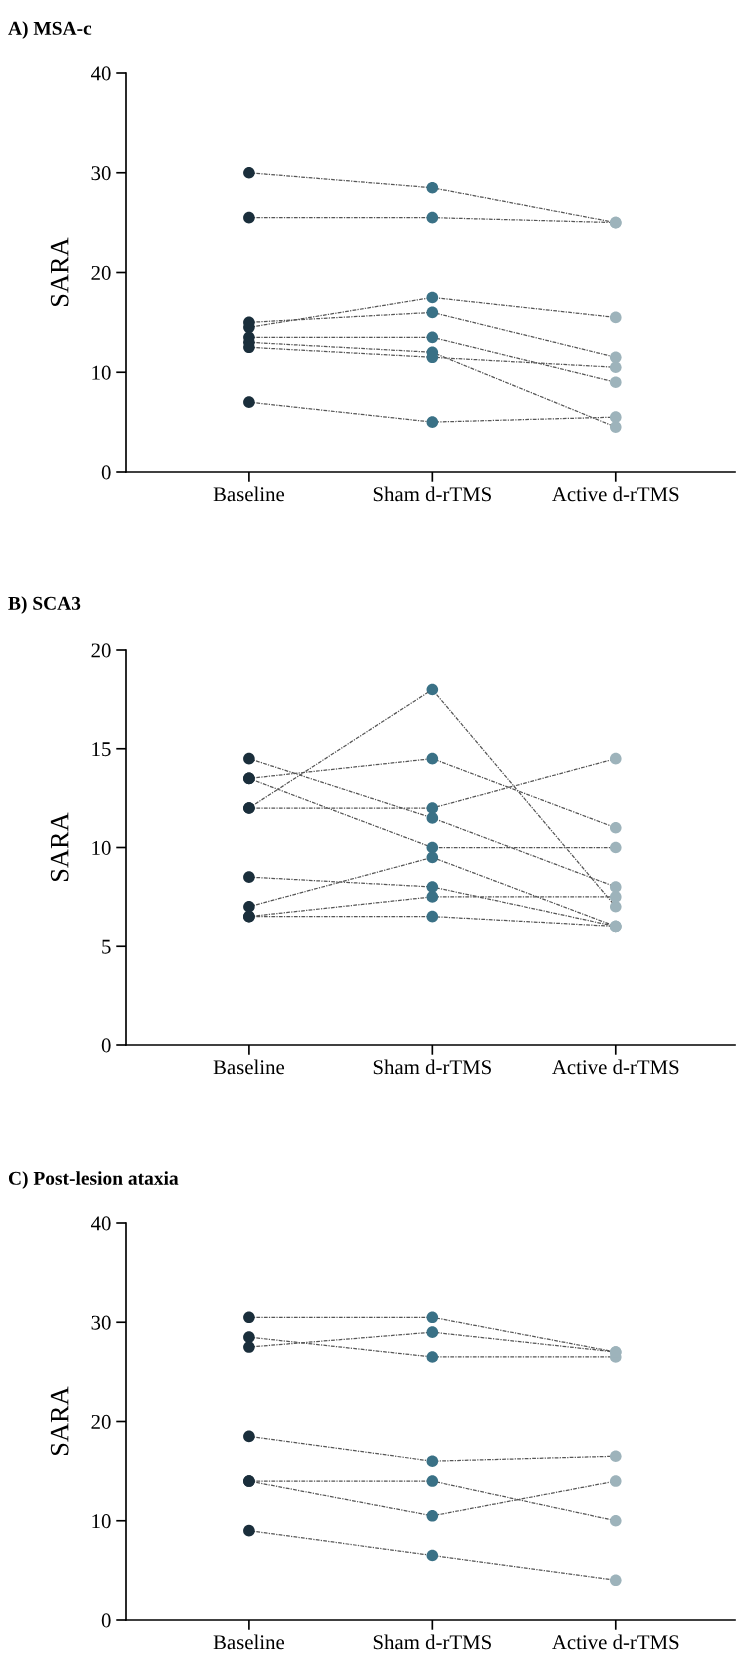  What do you see at coordinates (93, 1180) in the screenshot?
I see `chart-title: C) Post-lesion ataxia` at bounding box center [93, 1180].